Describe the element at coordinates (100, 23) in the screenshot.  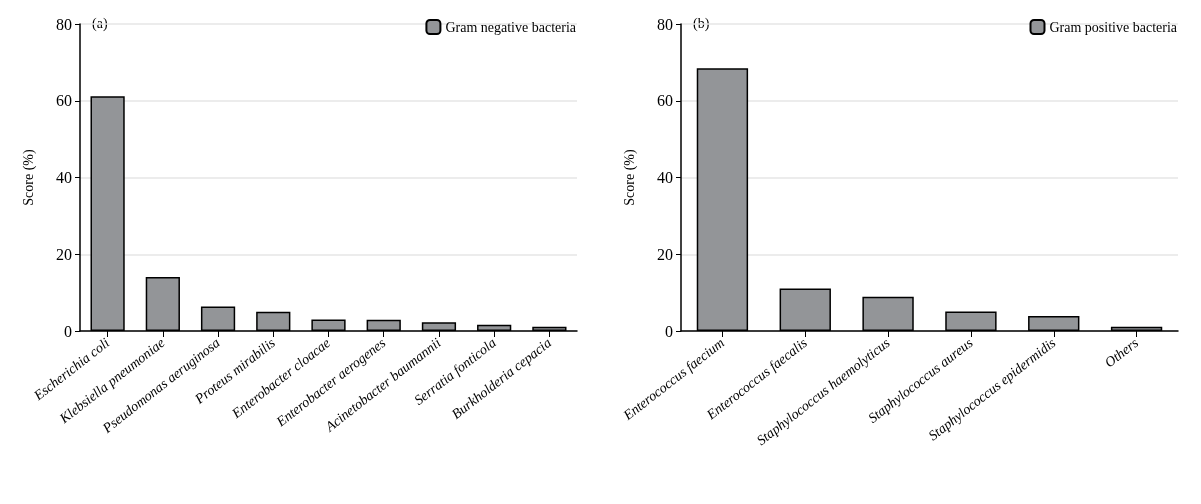
I see `annotation: (a)` at that location.